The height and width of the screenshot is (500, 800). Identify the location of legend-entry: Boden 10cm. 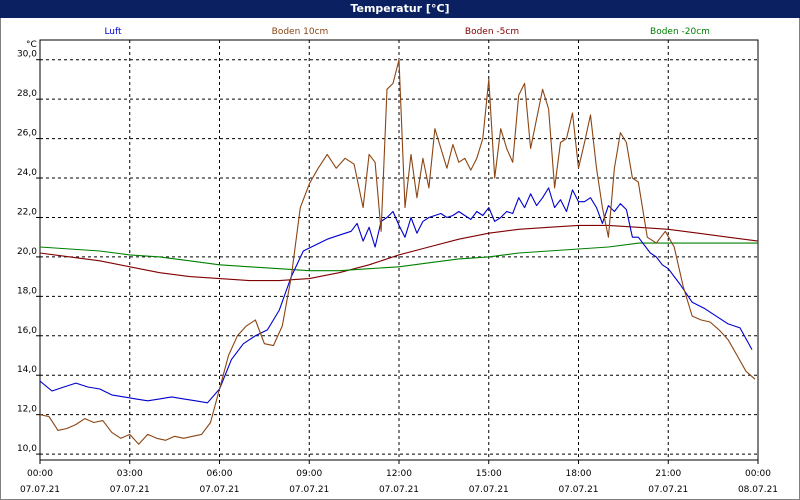
(300, 32).